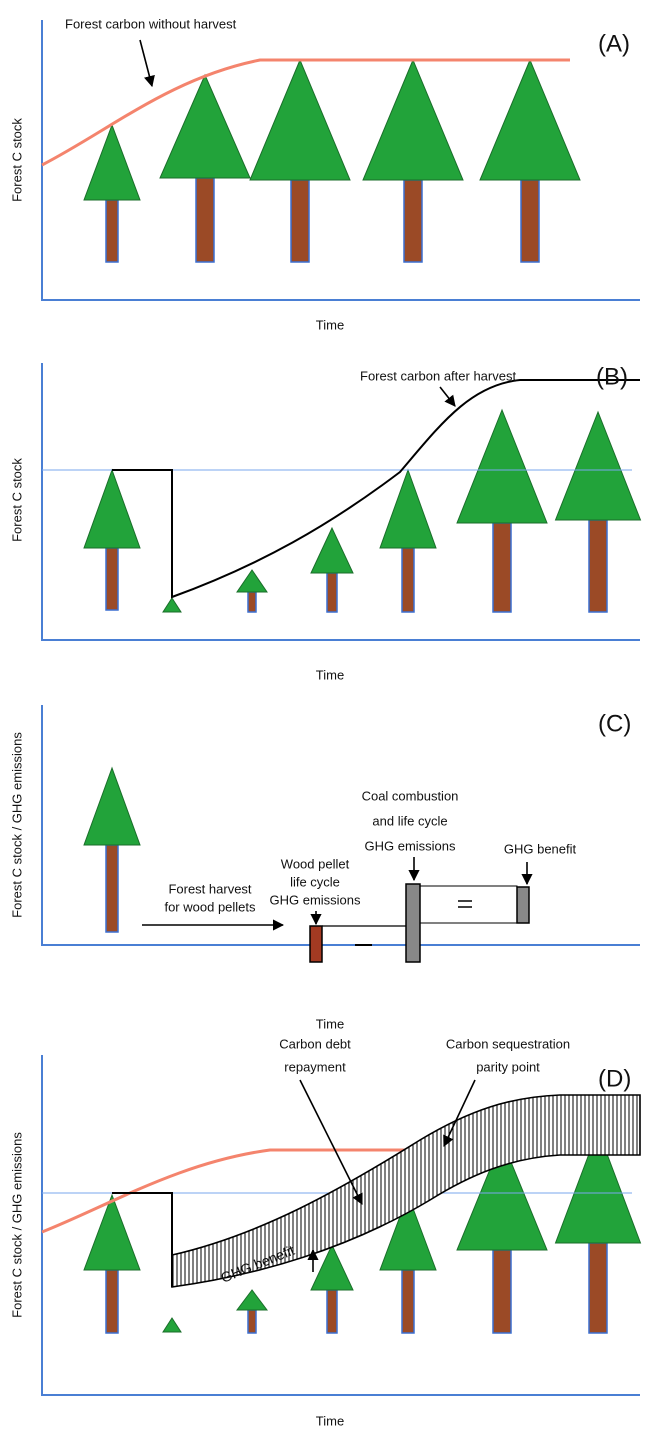 Image resolution: width=652 pixels, height=1434 pixels. What do you see at coordinates (409, 820) in the screenshot?
I see `annotation: and life cycle` at bounding box center [409, 820].